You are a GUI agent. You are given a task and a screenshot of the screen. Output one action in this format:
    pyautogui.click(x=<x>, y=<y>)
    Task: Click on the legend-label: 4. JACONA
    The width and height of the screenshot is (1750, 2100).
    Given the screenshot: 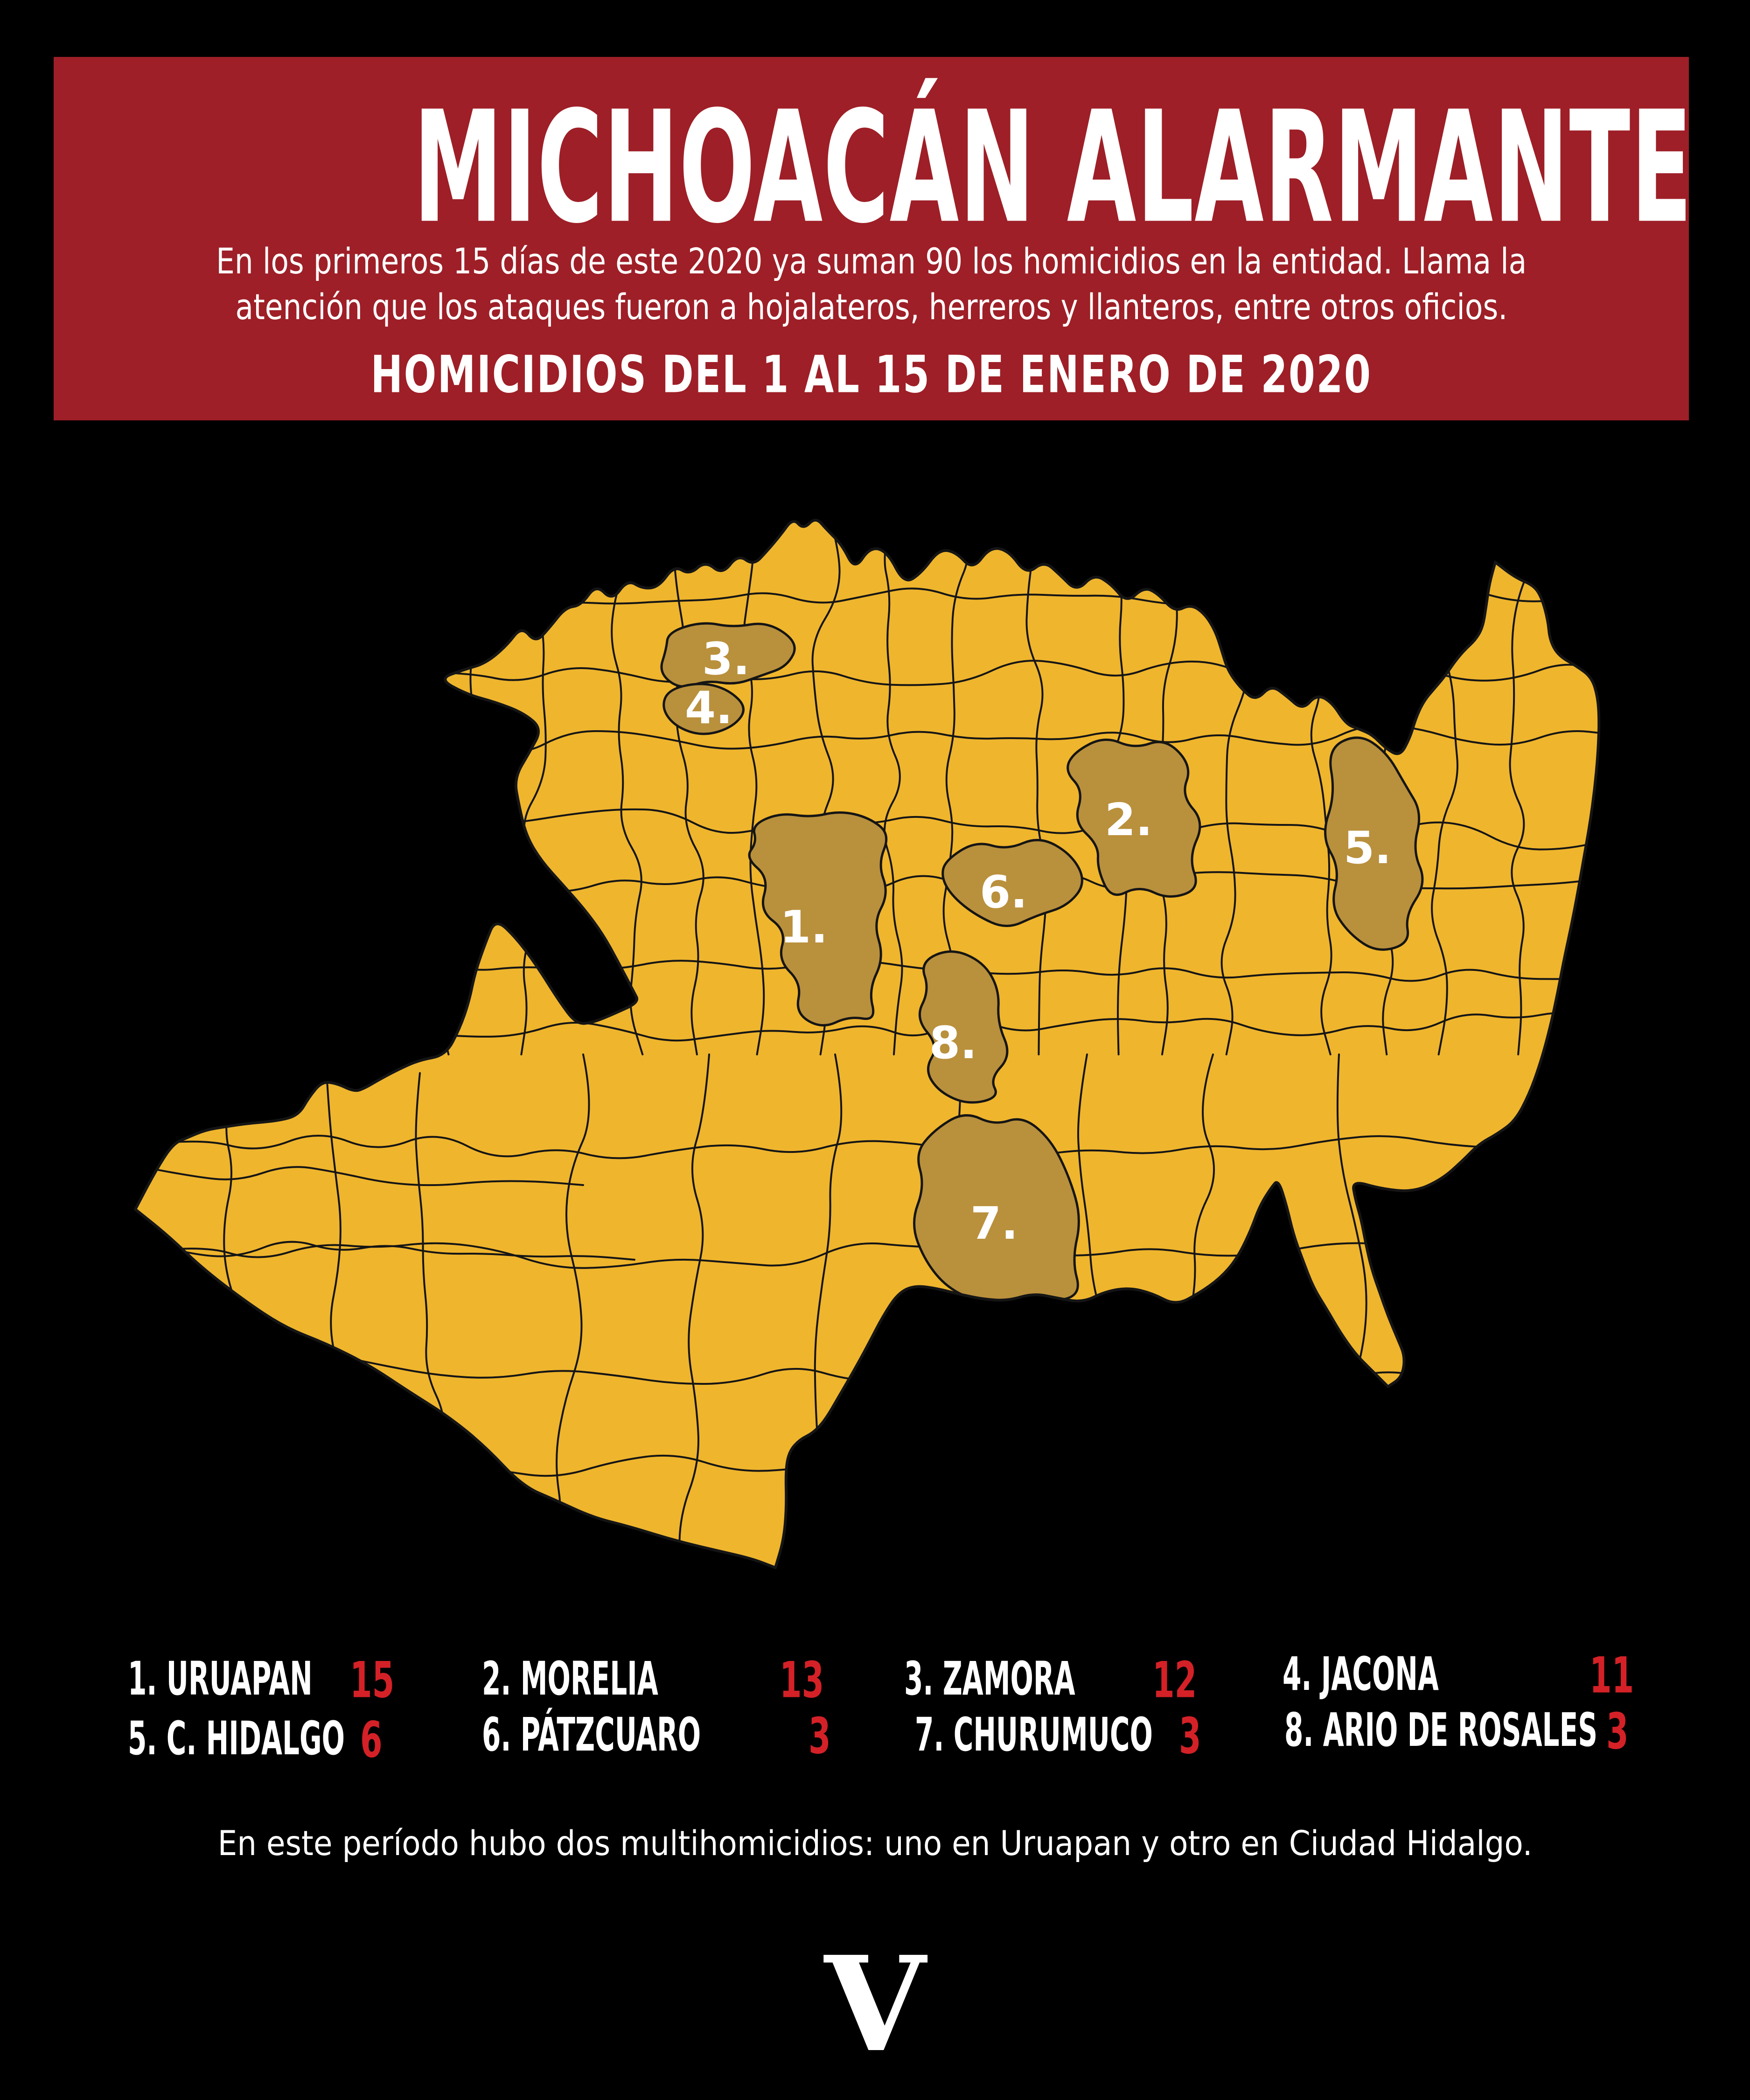 What is the action you would take?
    pyautogui.click(x=1361, y=1674)
    